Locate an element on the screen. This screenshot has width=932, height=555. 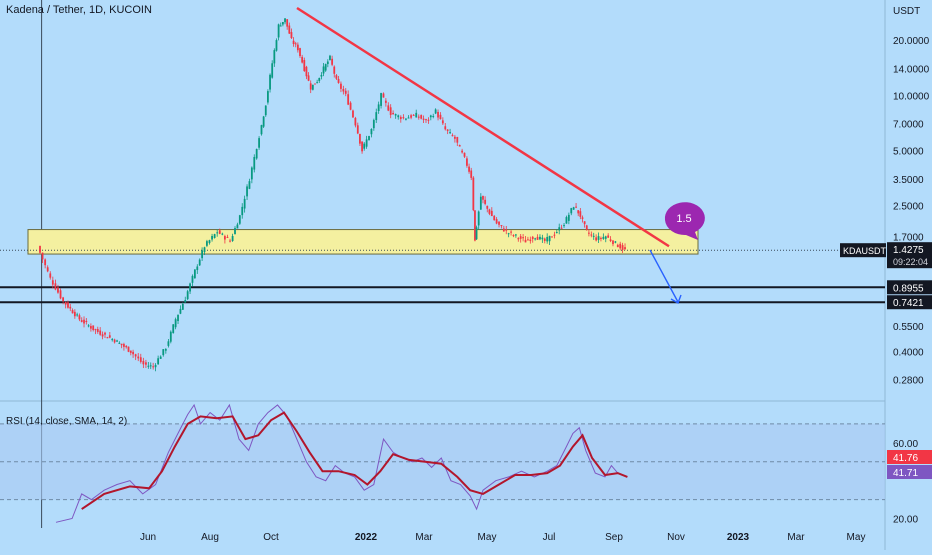
rsi-sma-bg is located at coordinates (909, 472).